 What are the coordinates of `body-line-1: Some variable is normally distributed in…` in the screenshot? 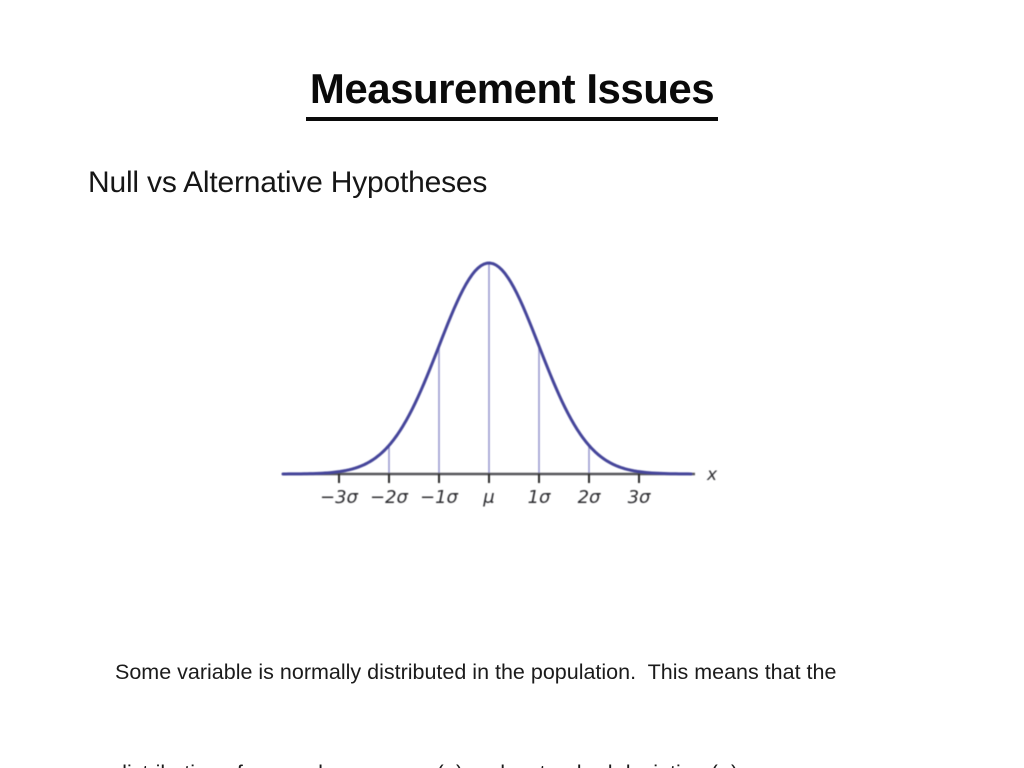 It's located at (476, 672).